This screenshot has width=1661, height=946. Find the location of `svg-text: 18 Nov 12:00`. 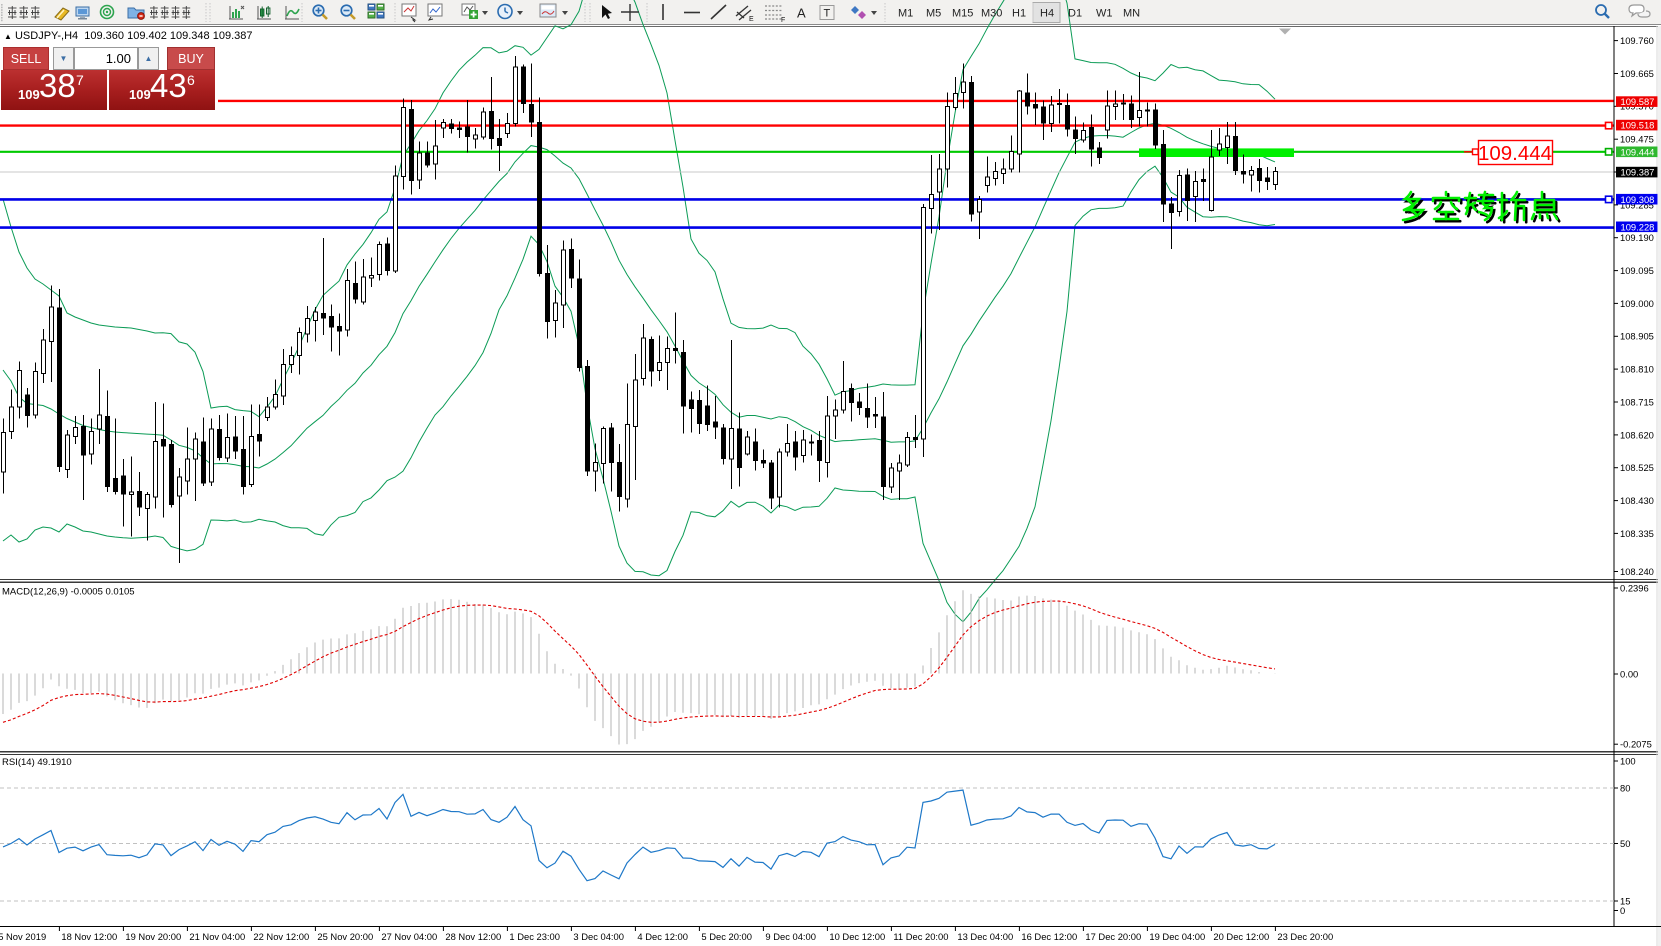

svg-text: 18 Nov 12:00 is located at coordinates (89, 936).